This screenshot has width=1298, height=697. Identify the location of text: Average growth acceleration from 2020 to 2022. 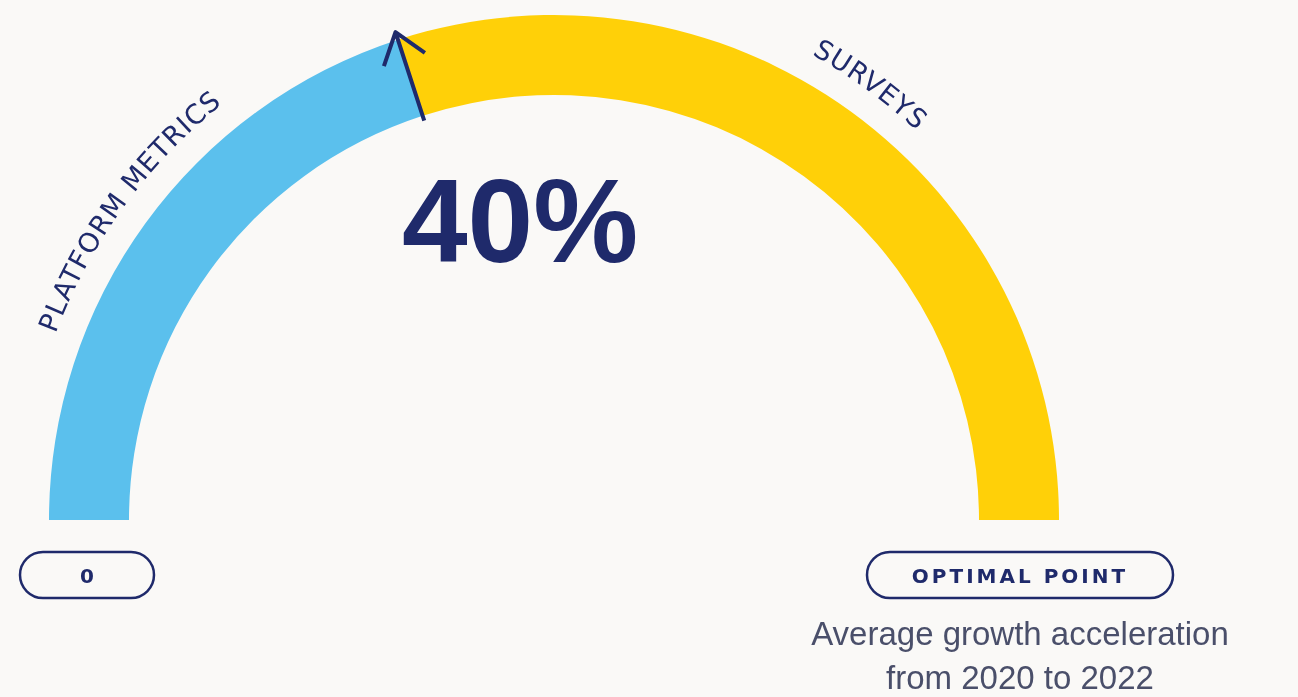
(1020, 655).